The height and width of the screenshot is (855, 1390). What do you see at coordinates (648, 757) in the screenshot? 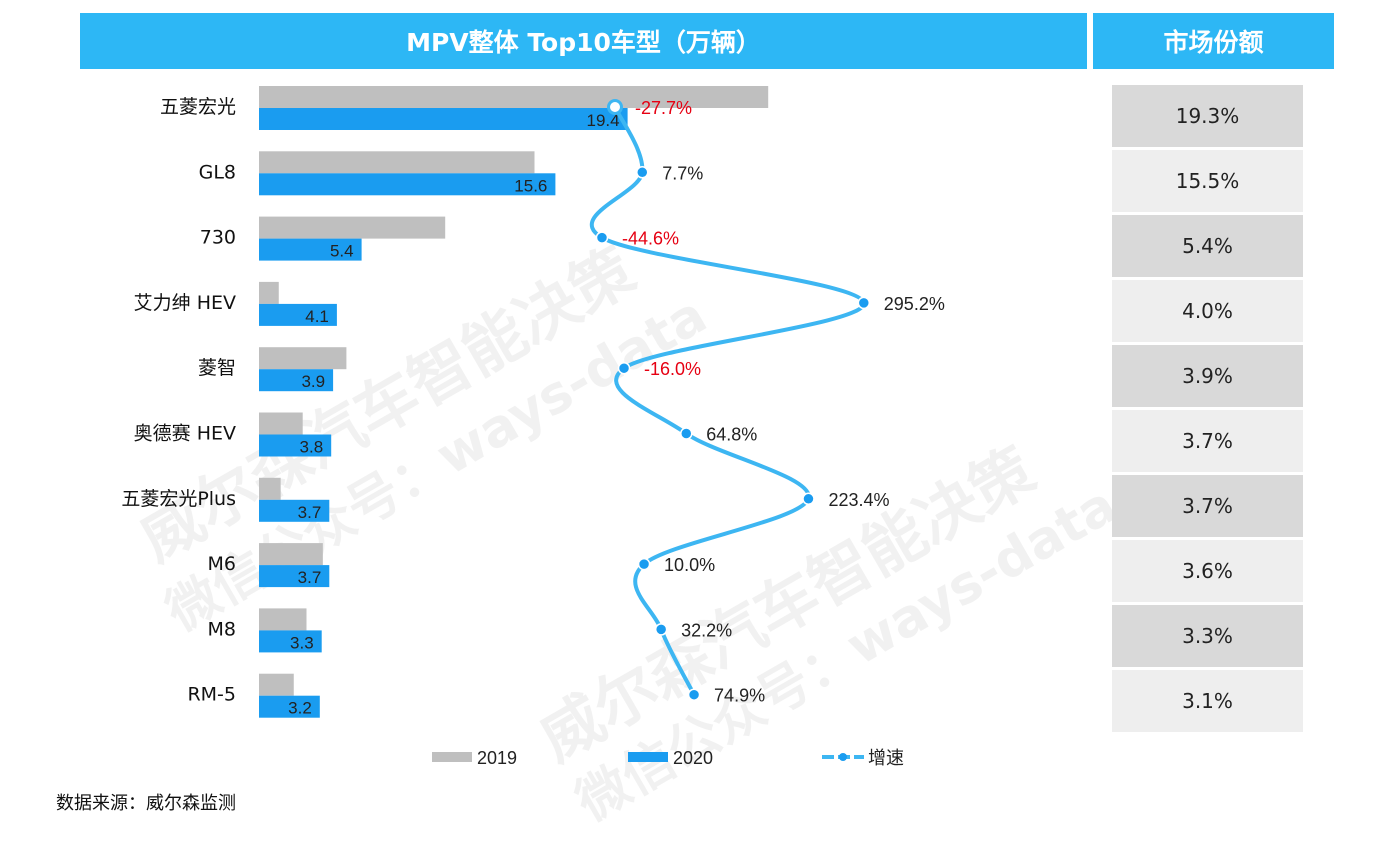
I see `legend-swatch-2020` at bounding box center [648, 757].